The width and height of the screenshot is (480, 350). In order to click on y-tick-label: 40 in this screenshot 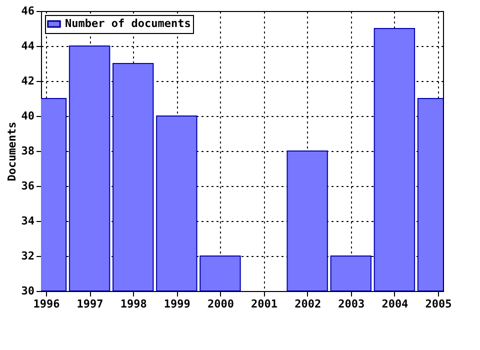, I will do `click(27, 116)`.